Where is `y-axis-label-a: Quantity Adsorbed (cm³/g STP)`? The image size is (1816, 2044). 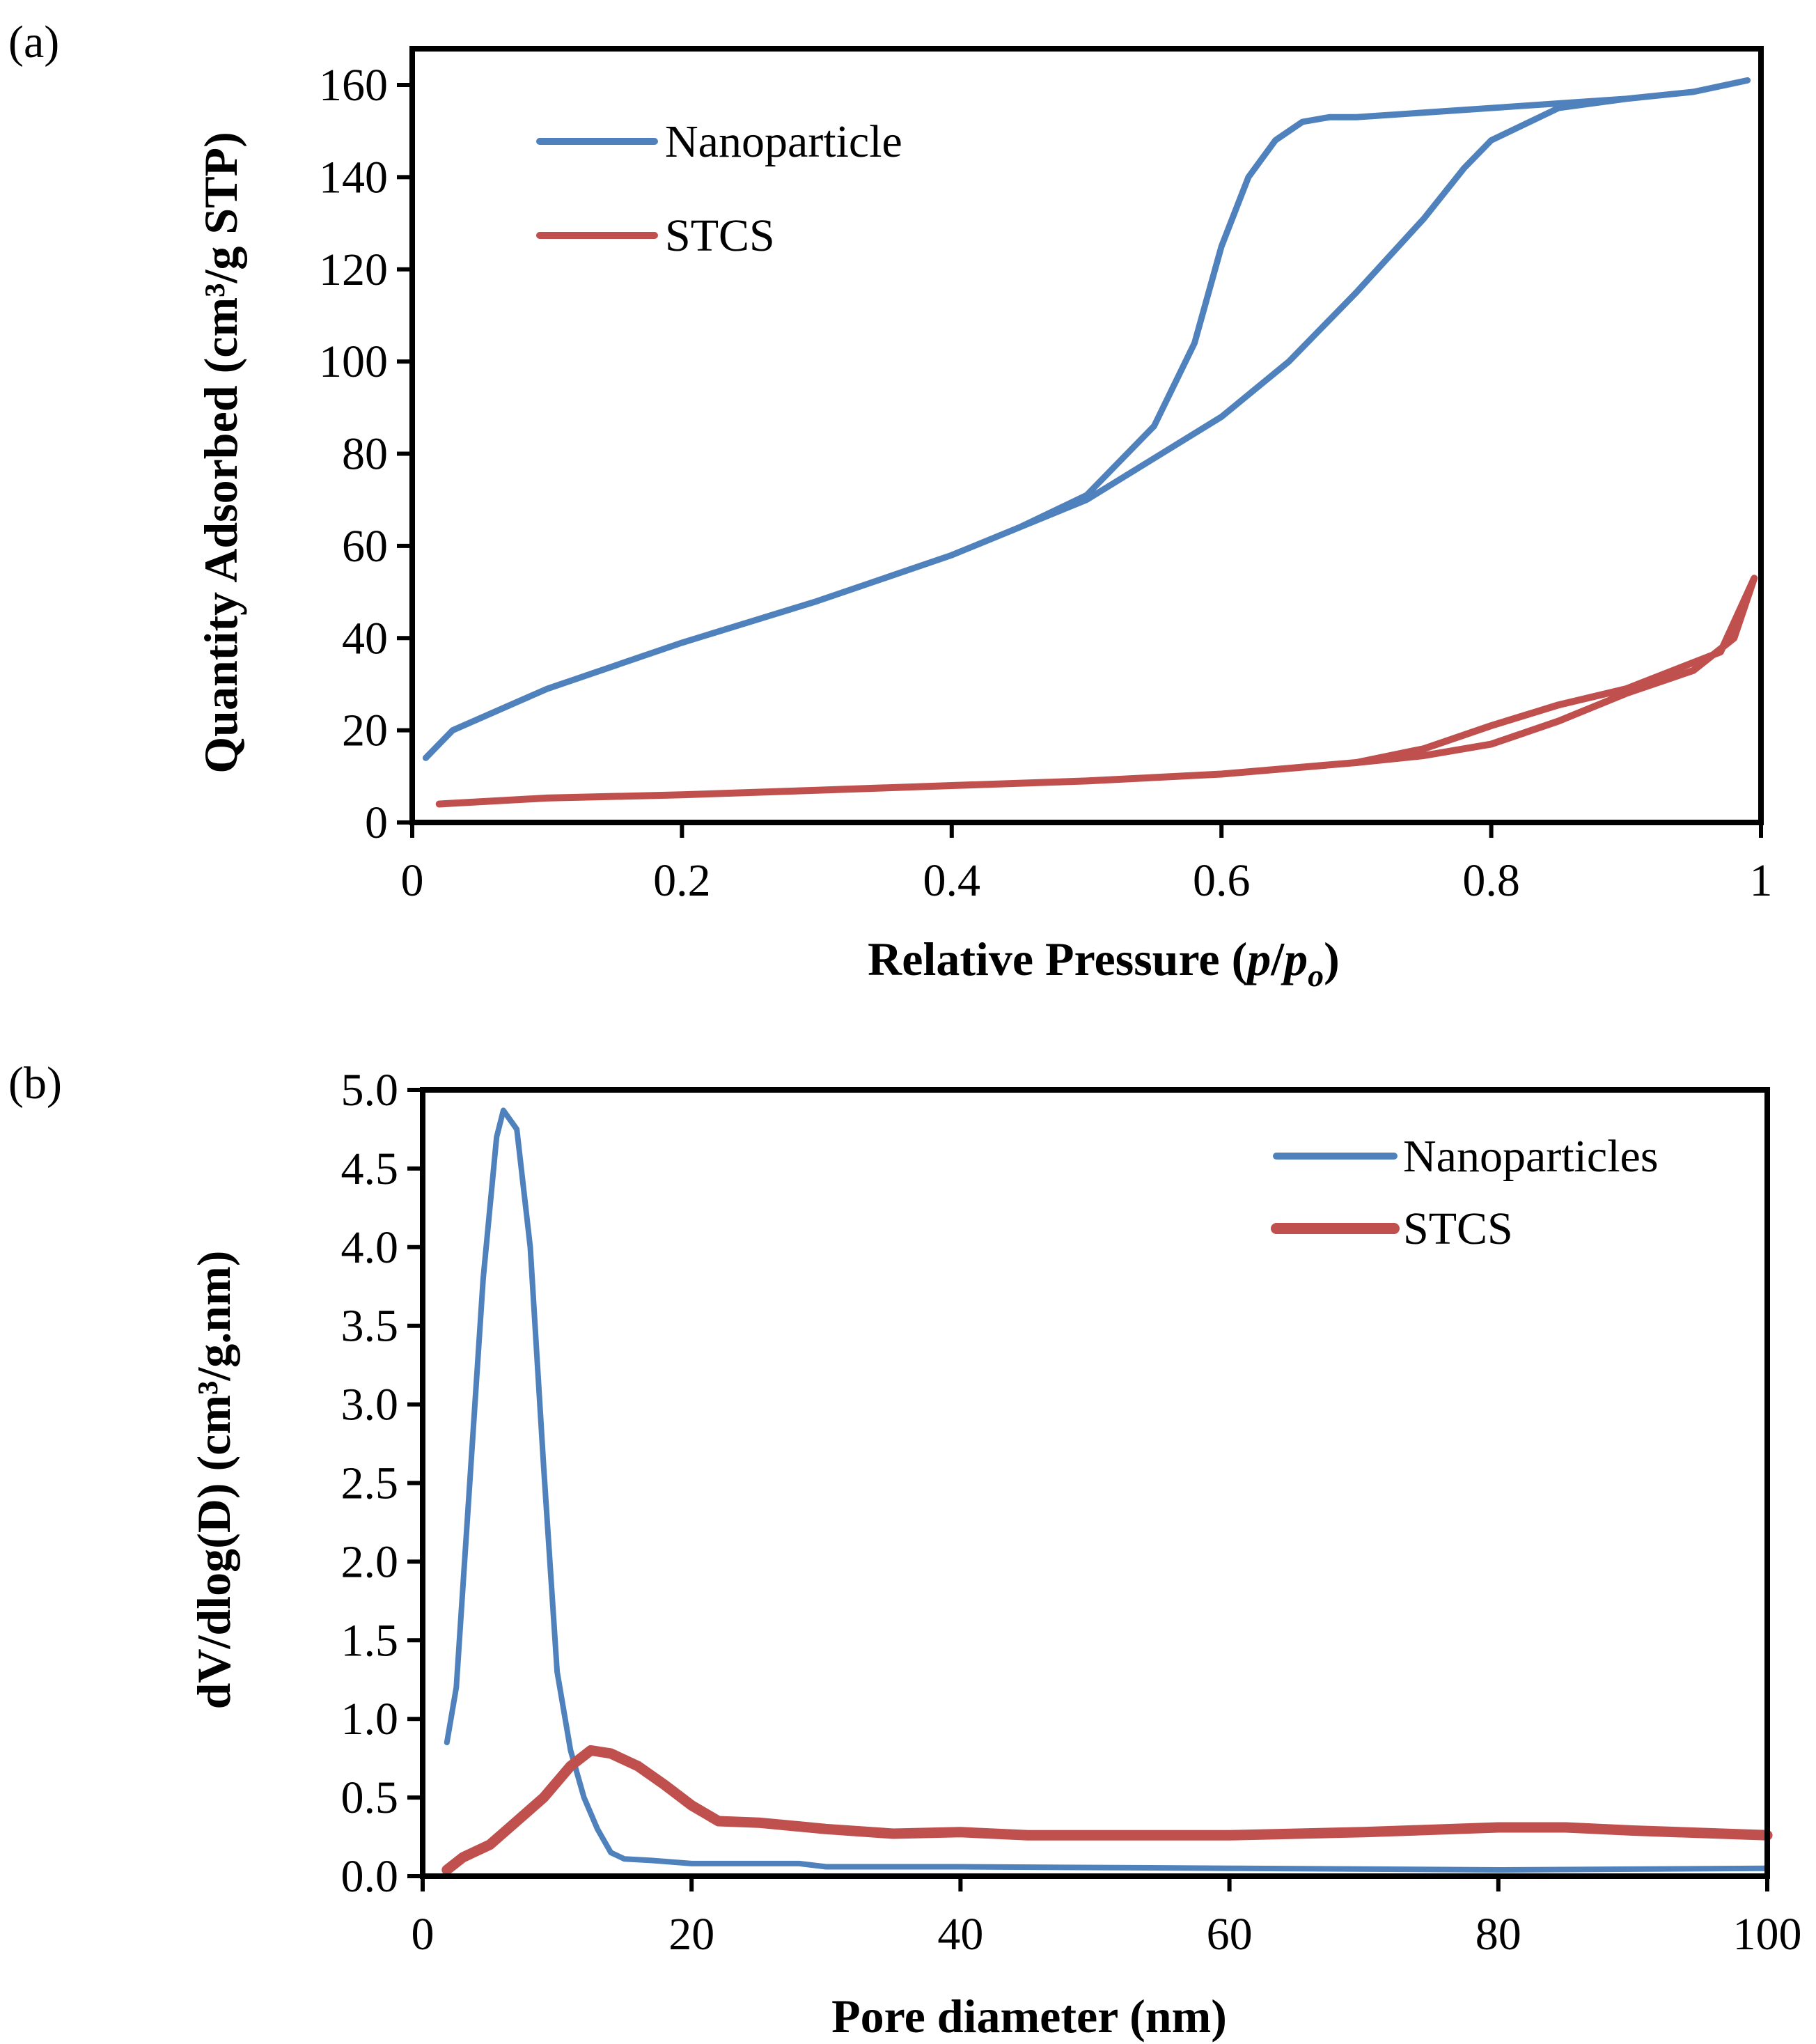
y-axis-label-a: Quantity Adsorbed (cm³/g STP) is located at coordinates (220, 452).